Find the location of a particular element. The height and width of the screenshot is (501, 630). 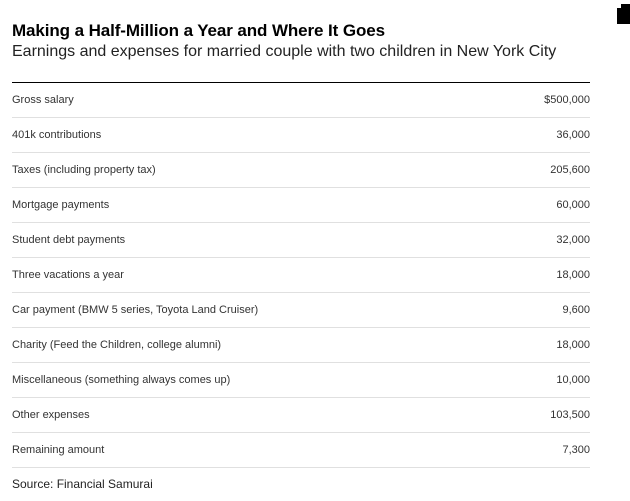

row-label: Taxes (including property tax) is located at coordinates (84, 170).